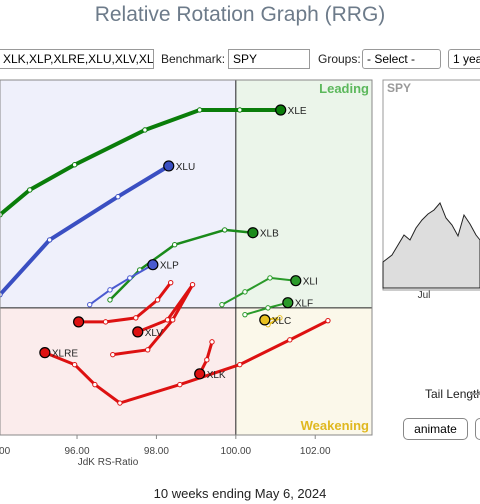 Image resolution: width=480 pixels, height=504 pixels. What do you see at coordinates (344, 88) in the screenshot?
I see `quadrant-label: Leading` at bounding box center [344, 88].